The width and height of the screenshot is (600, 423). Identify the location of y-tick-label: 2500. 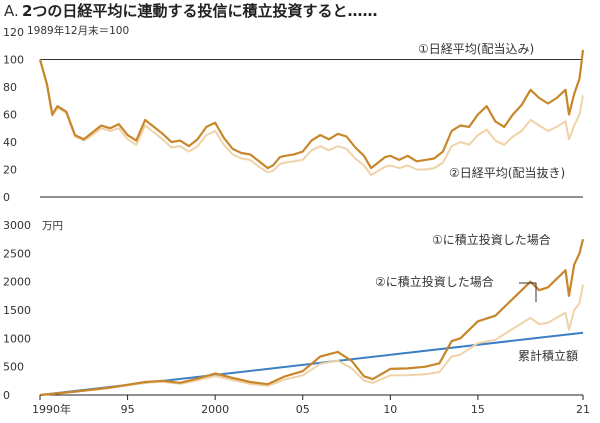
(17, 253).